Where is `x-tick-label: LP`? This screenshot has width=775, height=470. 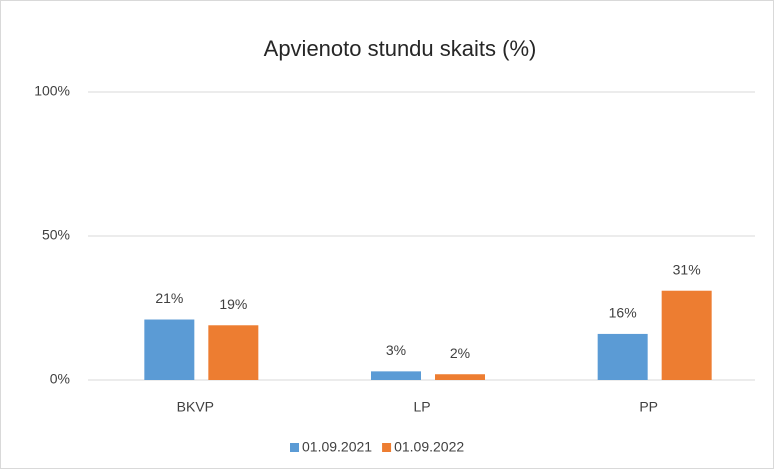
x-tick-label: LP is located at coordinates (421, 407).